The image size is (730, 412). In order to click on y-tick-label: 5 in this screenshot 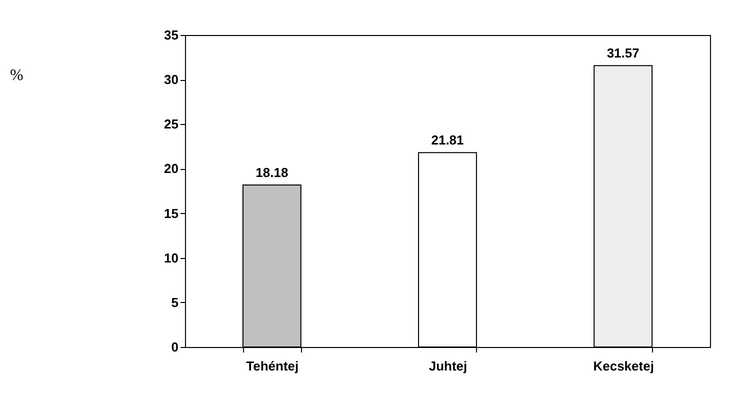, I will do `click(174, 302)`.